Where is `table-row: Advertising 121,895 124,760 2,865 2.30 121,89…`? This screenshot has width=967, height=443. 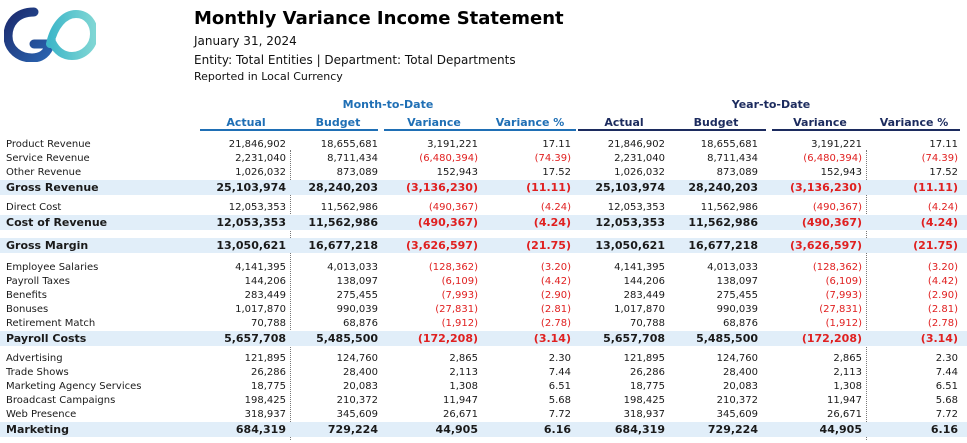
table-row: Advertising 121,895 124,760 2,865 2.30 121,89… is located at coordinates (483, 359).